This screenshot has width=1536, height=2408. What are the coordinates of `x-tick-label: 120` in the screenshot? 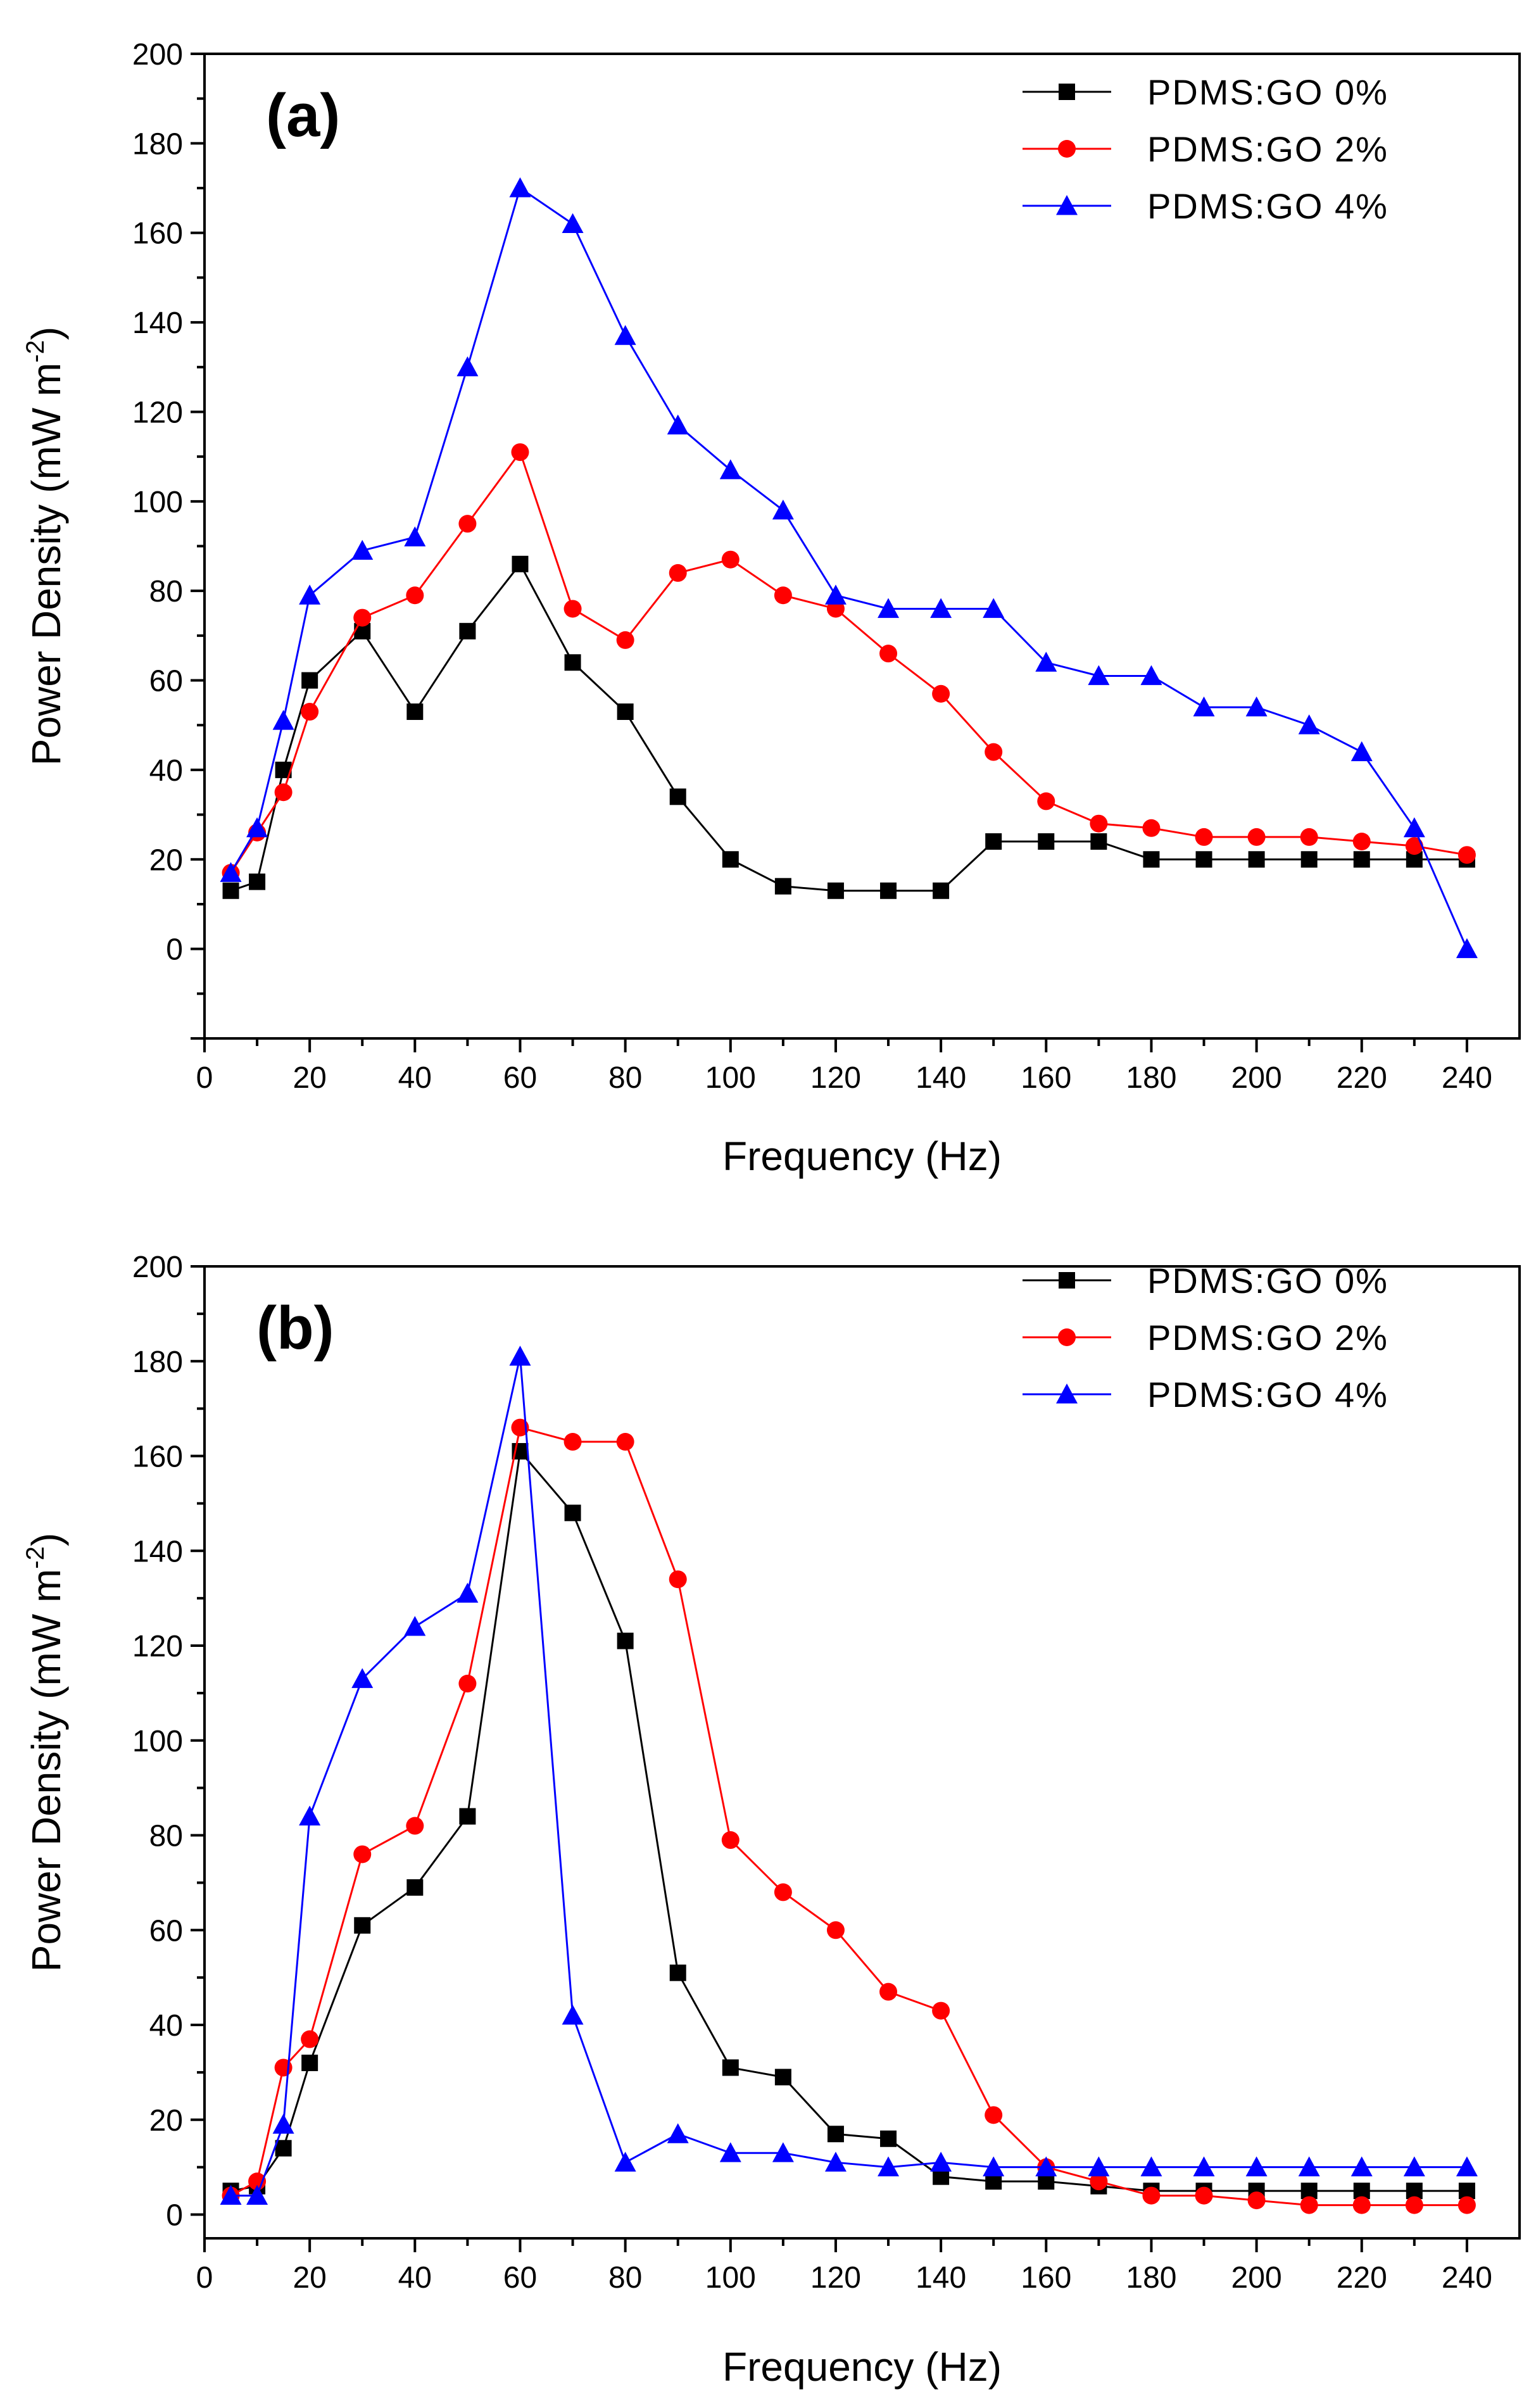 It's located at (835, 1078).